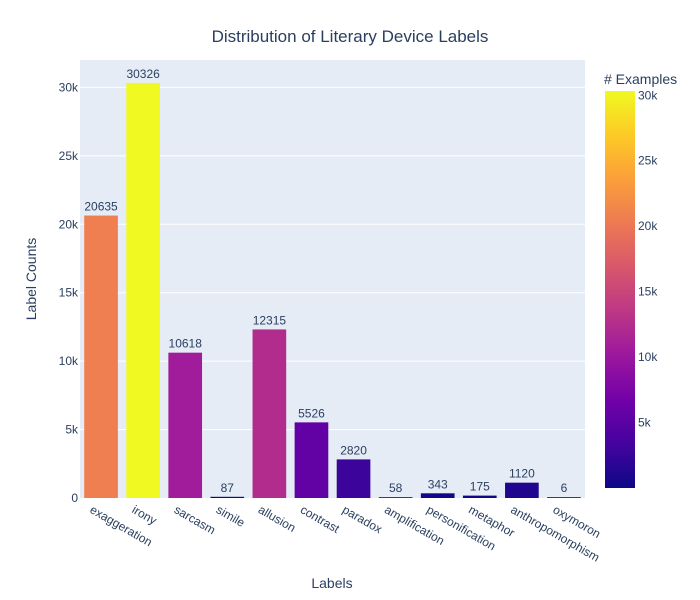 The height and width of the screenshot is (600, 700). Describe the element at coordinates (350, 36) in the screenshot. I see `chart-title: Distribution of Literary Device Labels` at that location.